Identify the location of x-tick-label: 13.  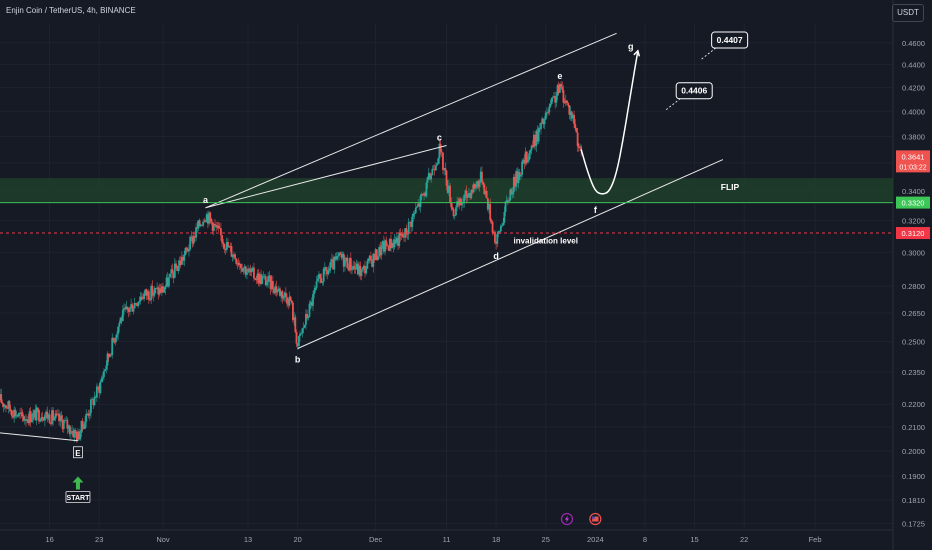
(248, 539).